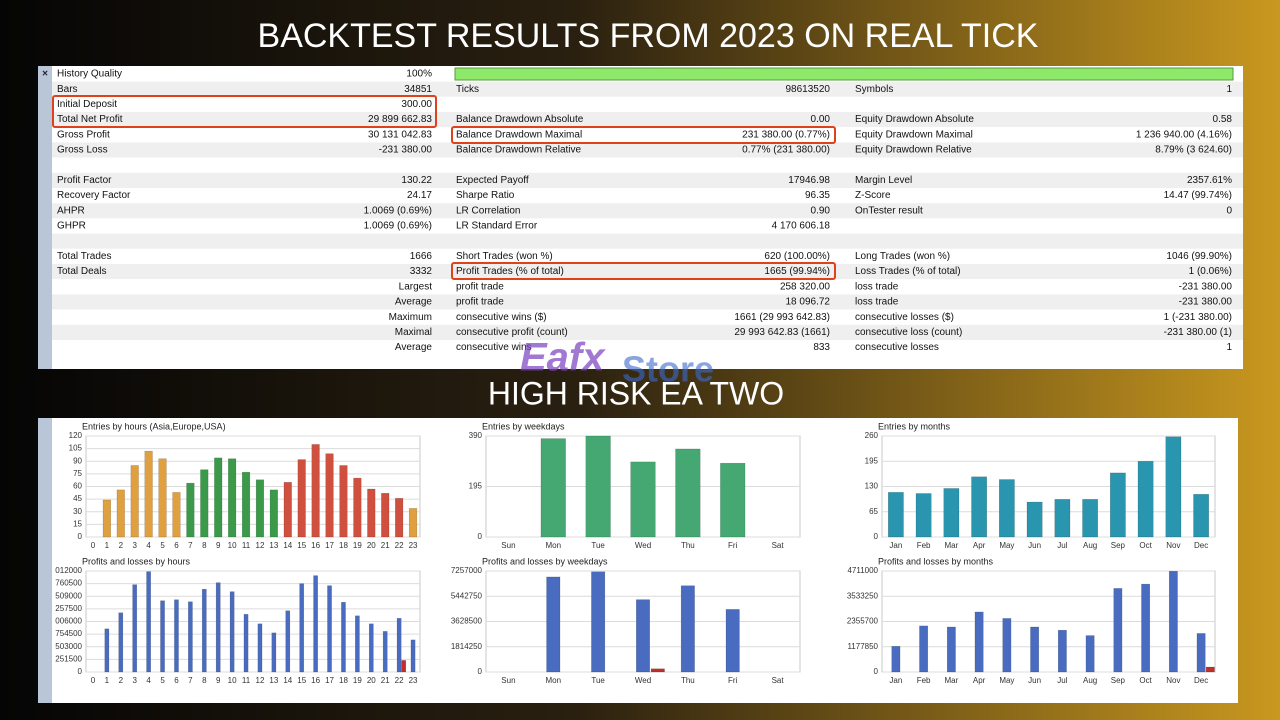 This screenshot has height=720, width=1280. Describe the element at coordinates (467, 570) in the screenshot. I see `y-tick-label: 7257000` at that location.